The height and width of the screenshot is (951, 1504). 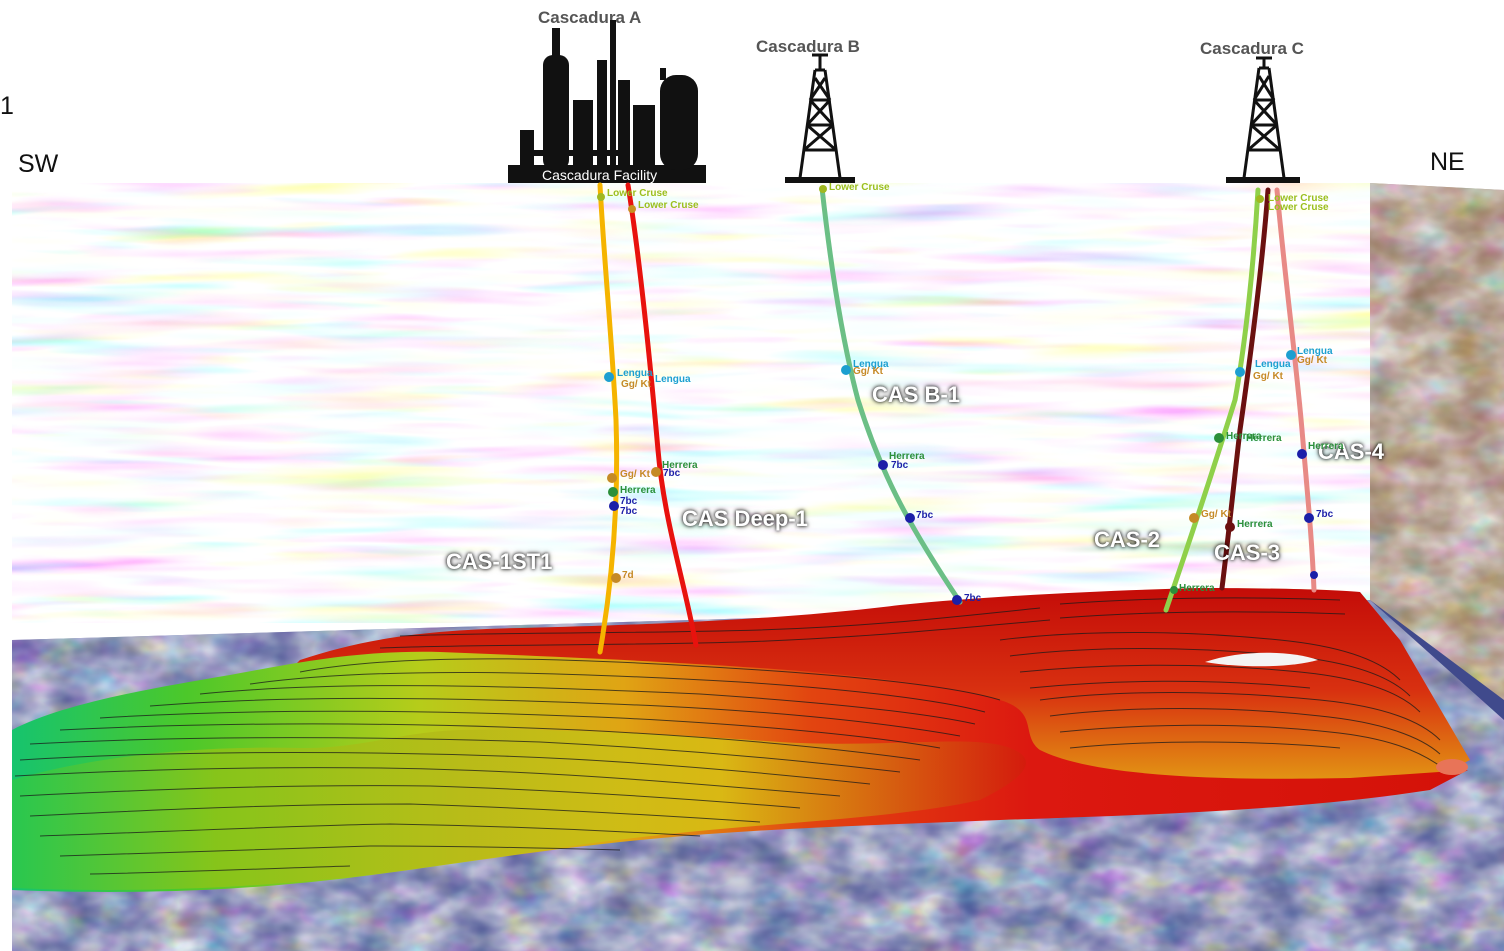 What do you see at coordinates (1452, 767) in the screenshot?
I see `surface-edge-knob` at bounding box center [1452, 767].